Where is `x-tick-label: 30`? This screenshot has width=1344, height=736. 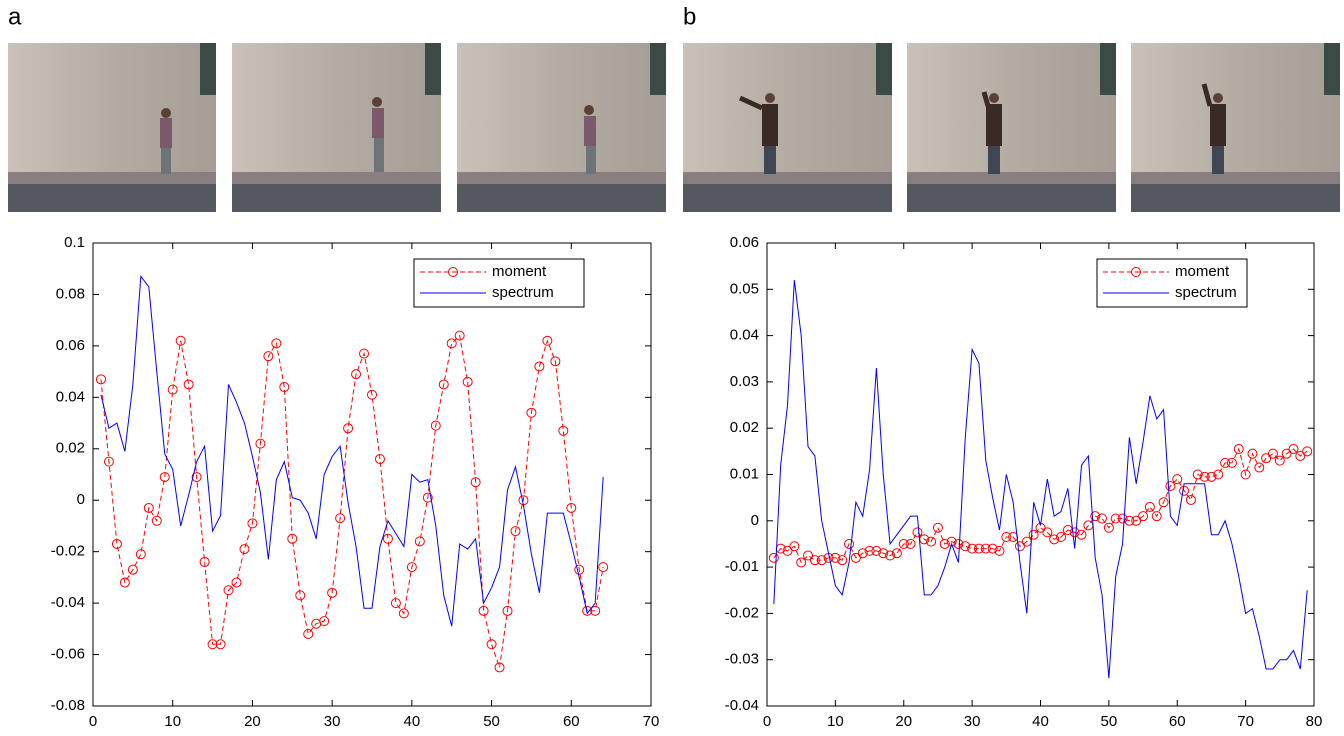
x-tick-label: 30 is located at coordinates (972, 721).